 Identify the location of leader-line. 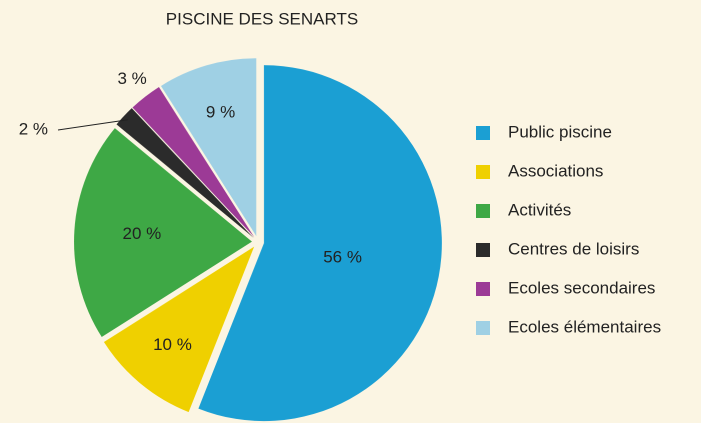
(92, 125).